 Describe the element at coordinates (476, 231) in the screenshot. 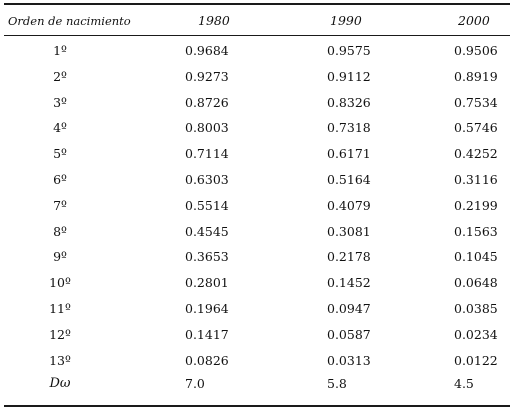

I see `value-2000-cell: 0.1563` at that location.